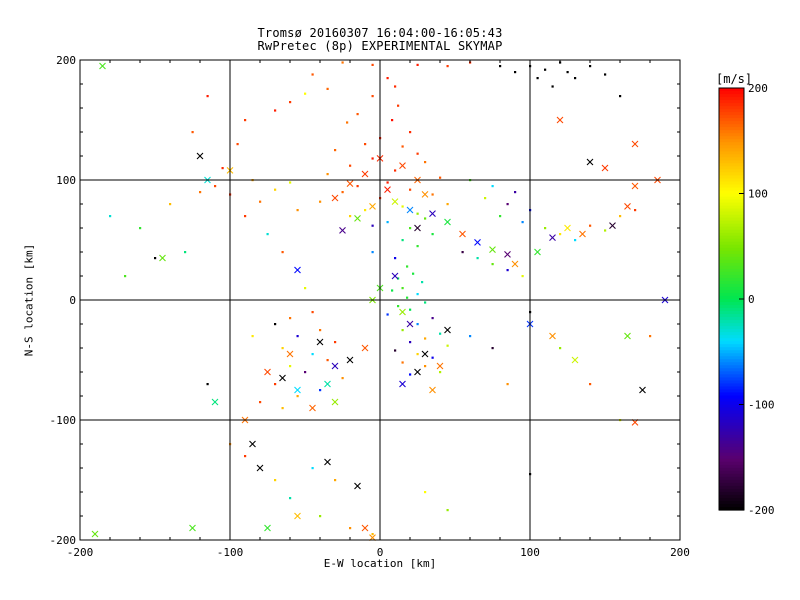 This screenshot has width=800, height=600. What do you see at coordinates (380, 563) in the screenshot?
I see `x-axis-label: E-W location [km]` at bounding box center [380, 563].